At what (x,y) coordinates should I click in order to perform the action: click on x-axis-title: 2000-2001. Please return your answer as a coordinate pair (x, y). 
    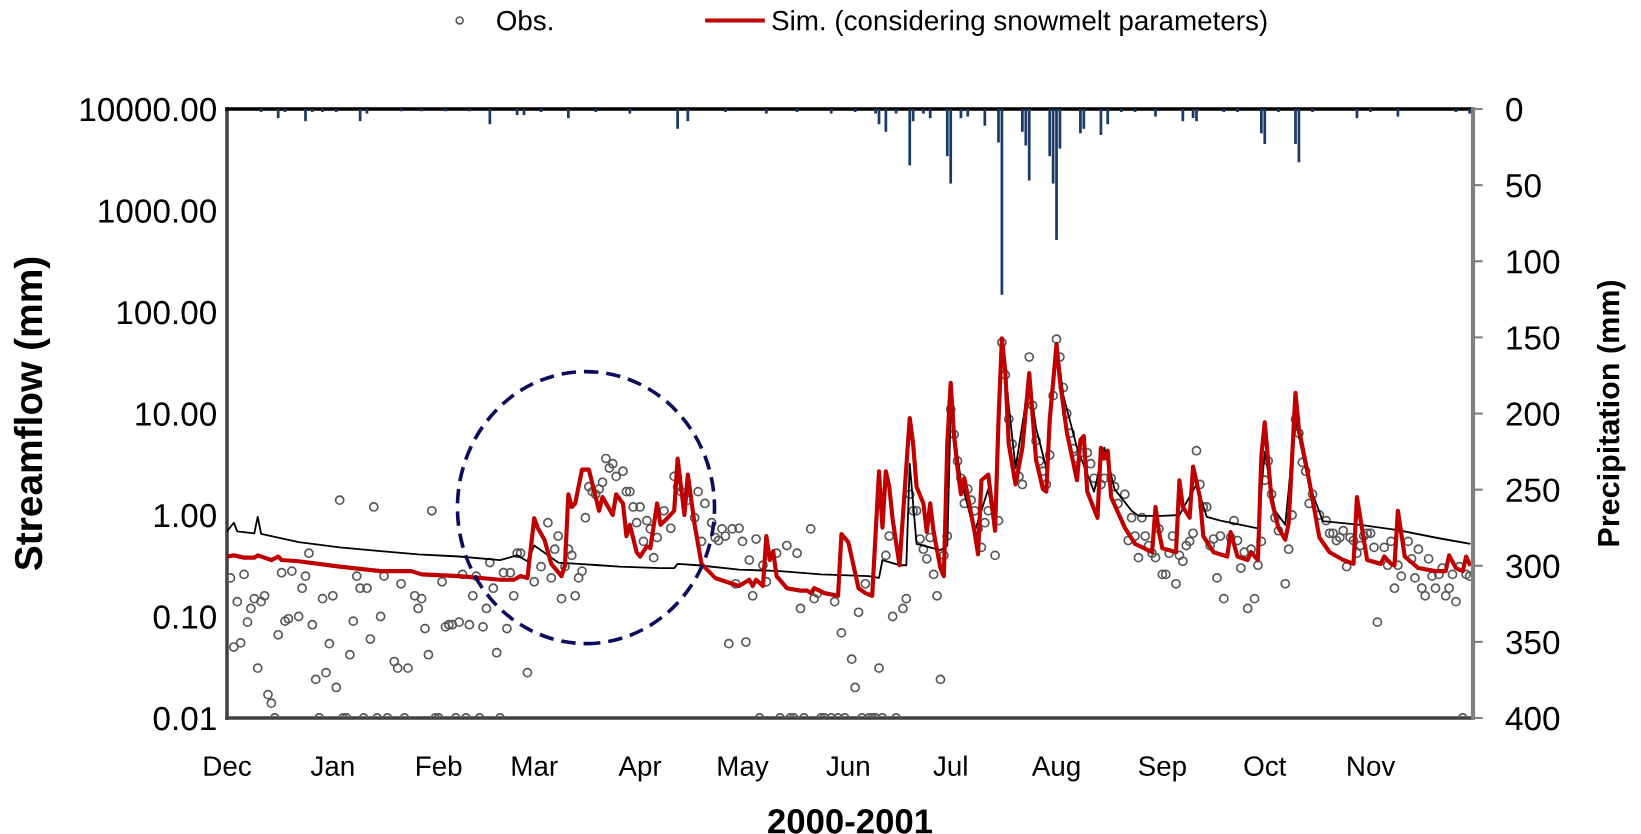
    Looking at the image, I should click on (850, 821).